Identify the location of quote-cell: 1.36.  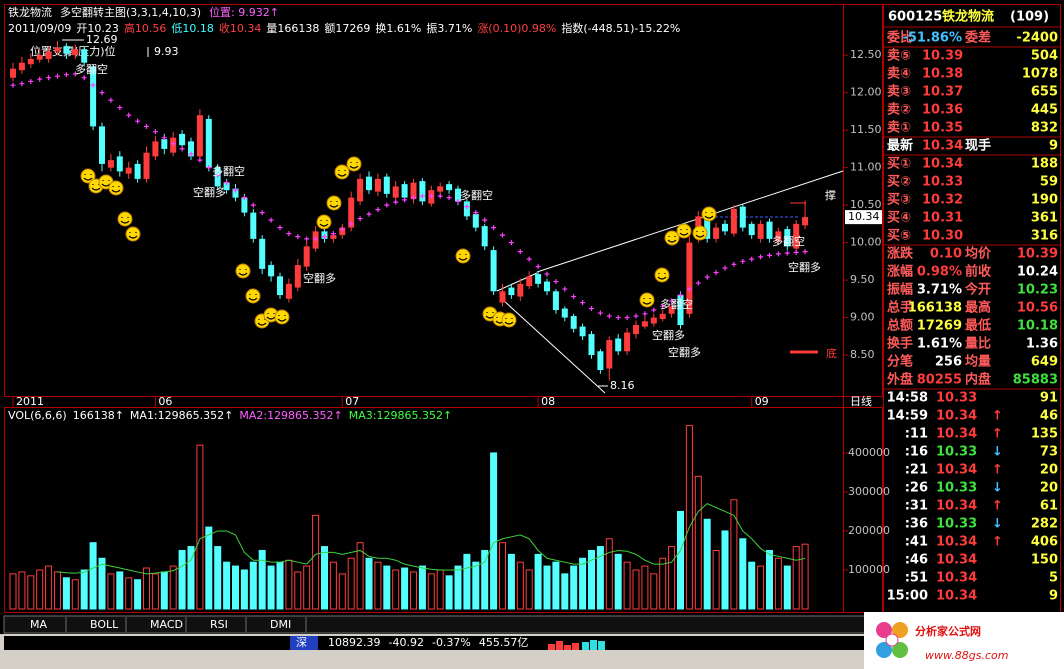
(1042, 344).